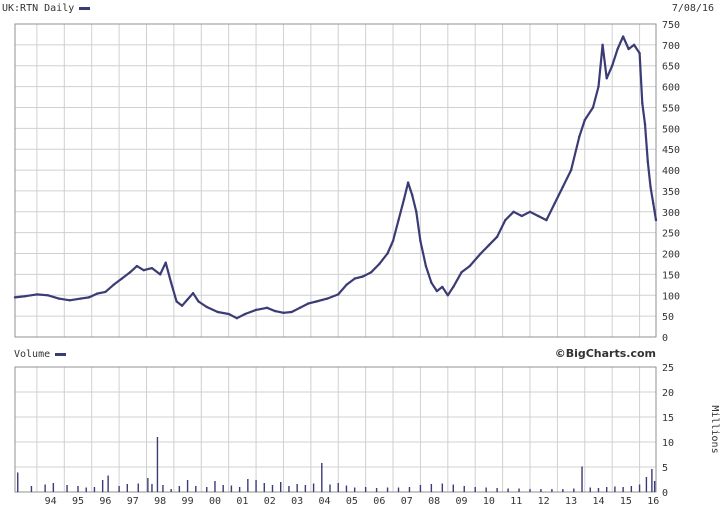  Describe the element at coordinates (671, 234) in the screenshot. I see `price-y-tick-label: 250` at that location.